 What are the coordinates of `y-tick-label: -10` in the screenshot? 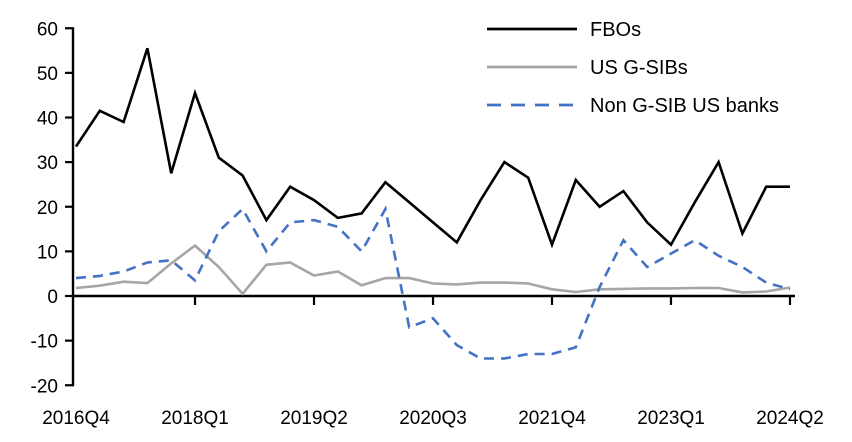 It's located at (44, 342).